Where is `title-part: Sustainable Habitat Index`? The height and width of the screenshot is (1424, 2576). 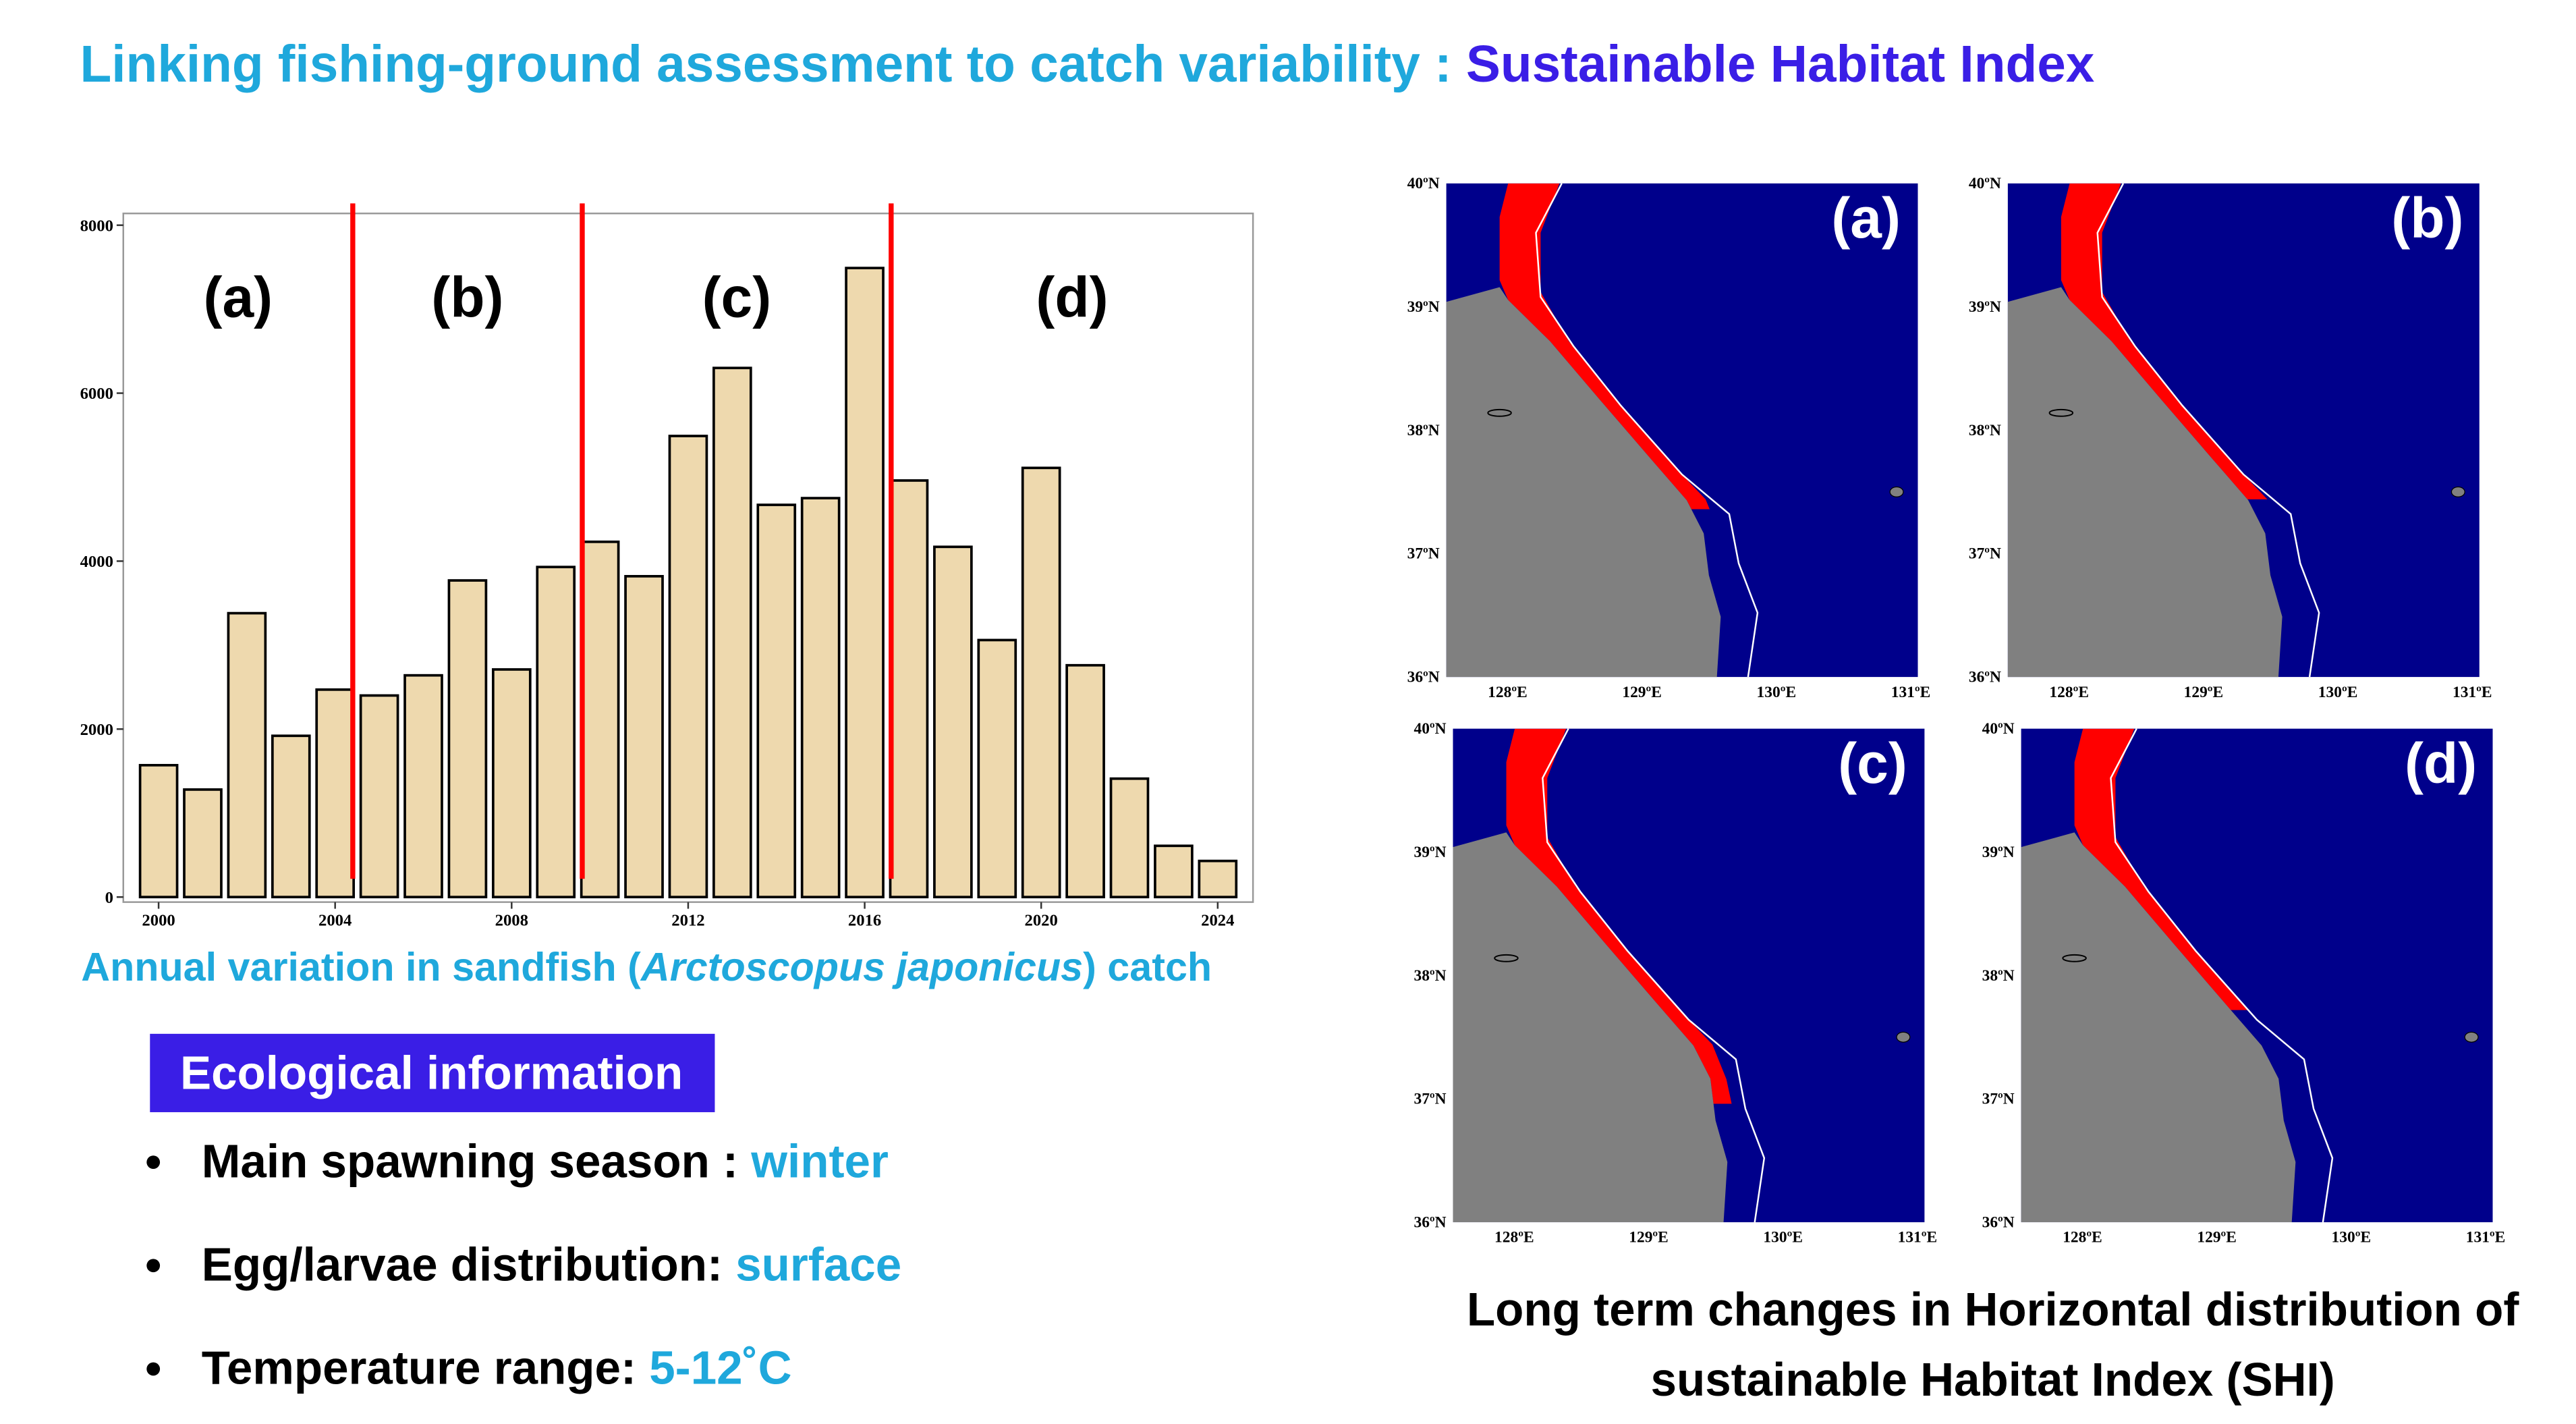 title-part: Sustainable Habitat Index is located at coordinates (1780, 64).